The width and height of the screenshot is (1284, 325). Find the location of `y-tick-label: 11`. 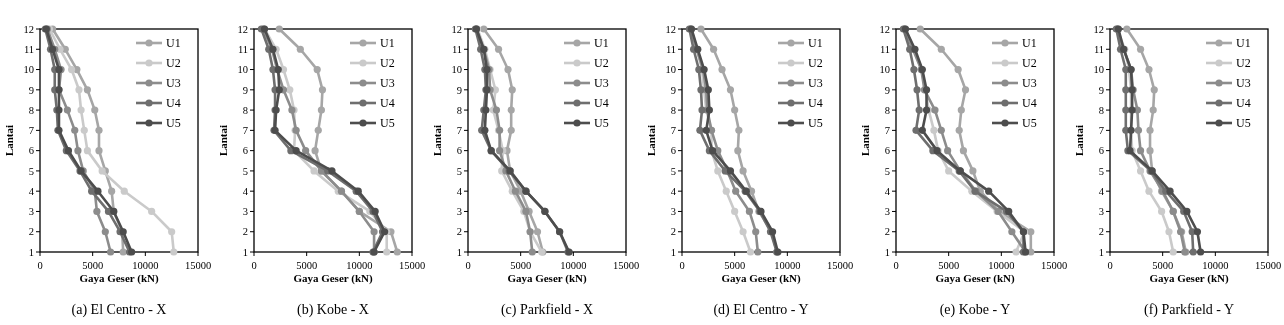

y-tick-label: 11 is located at coordinates (242, 49).